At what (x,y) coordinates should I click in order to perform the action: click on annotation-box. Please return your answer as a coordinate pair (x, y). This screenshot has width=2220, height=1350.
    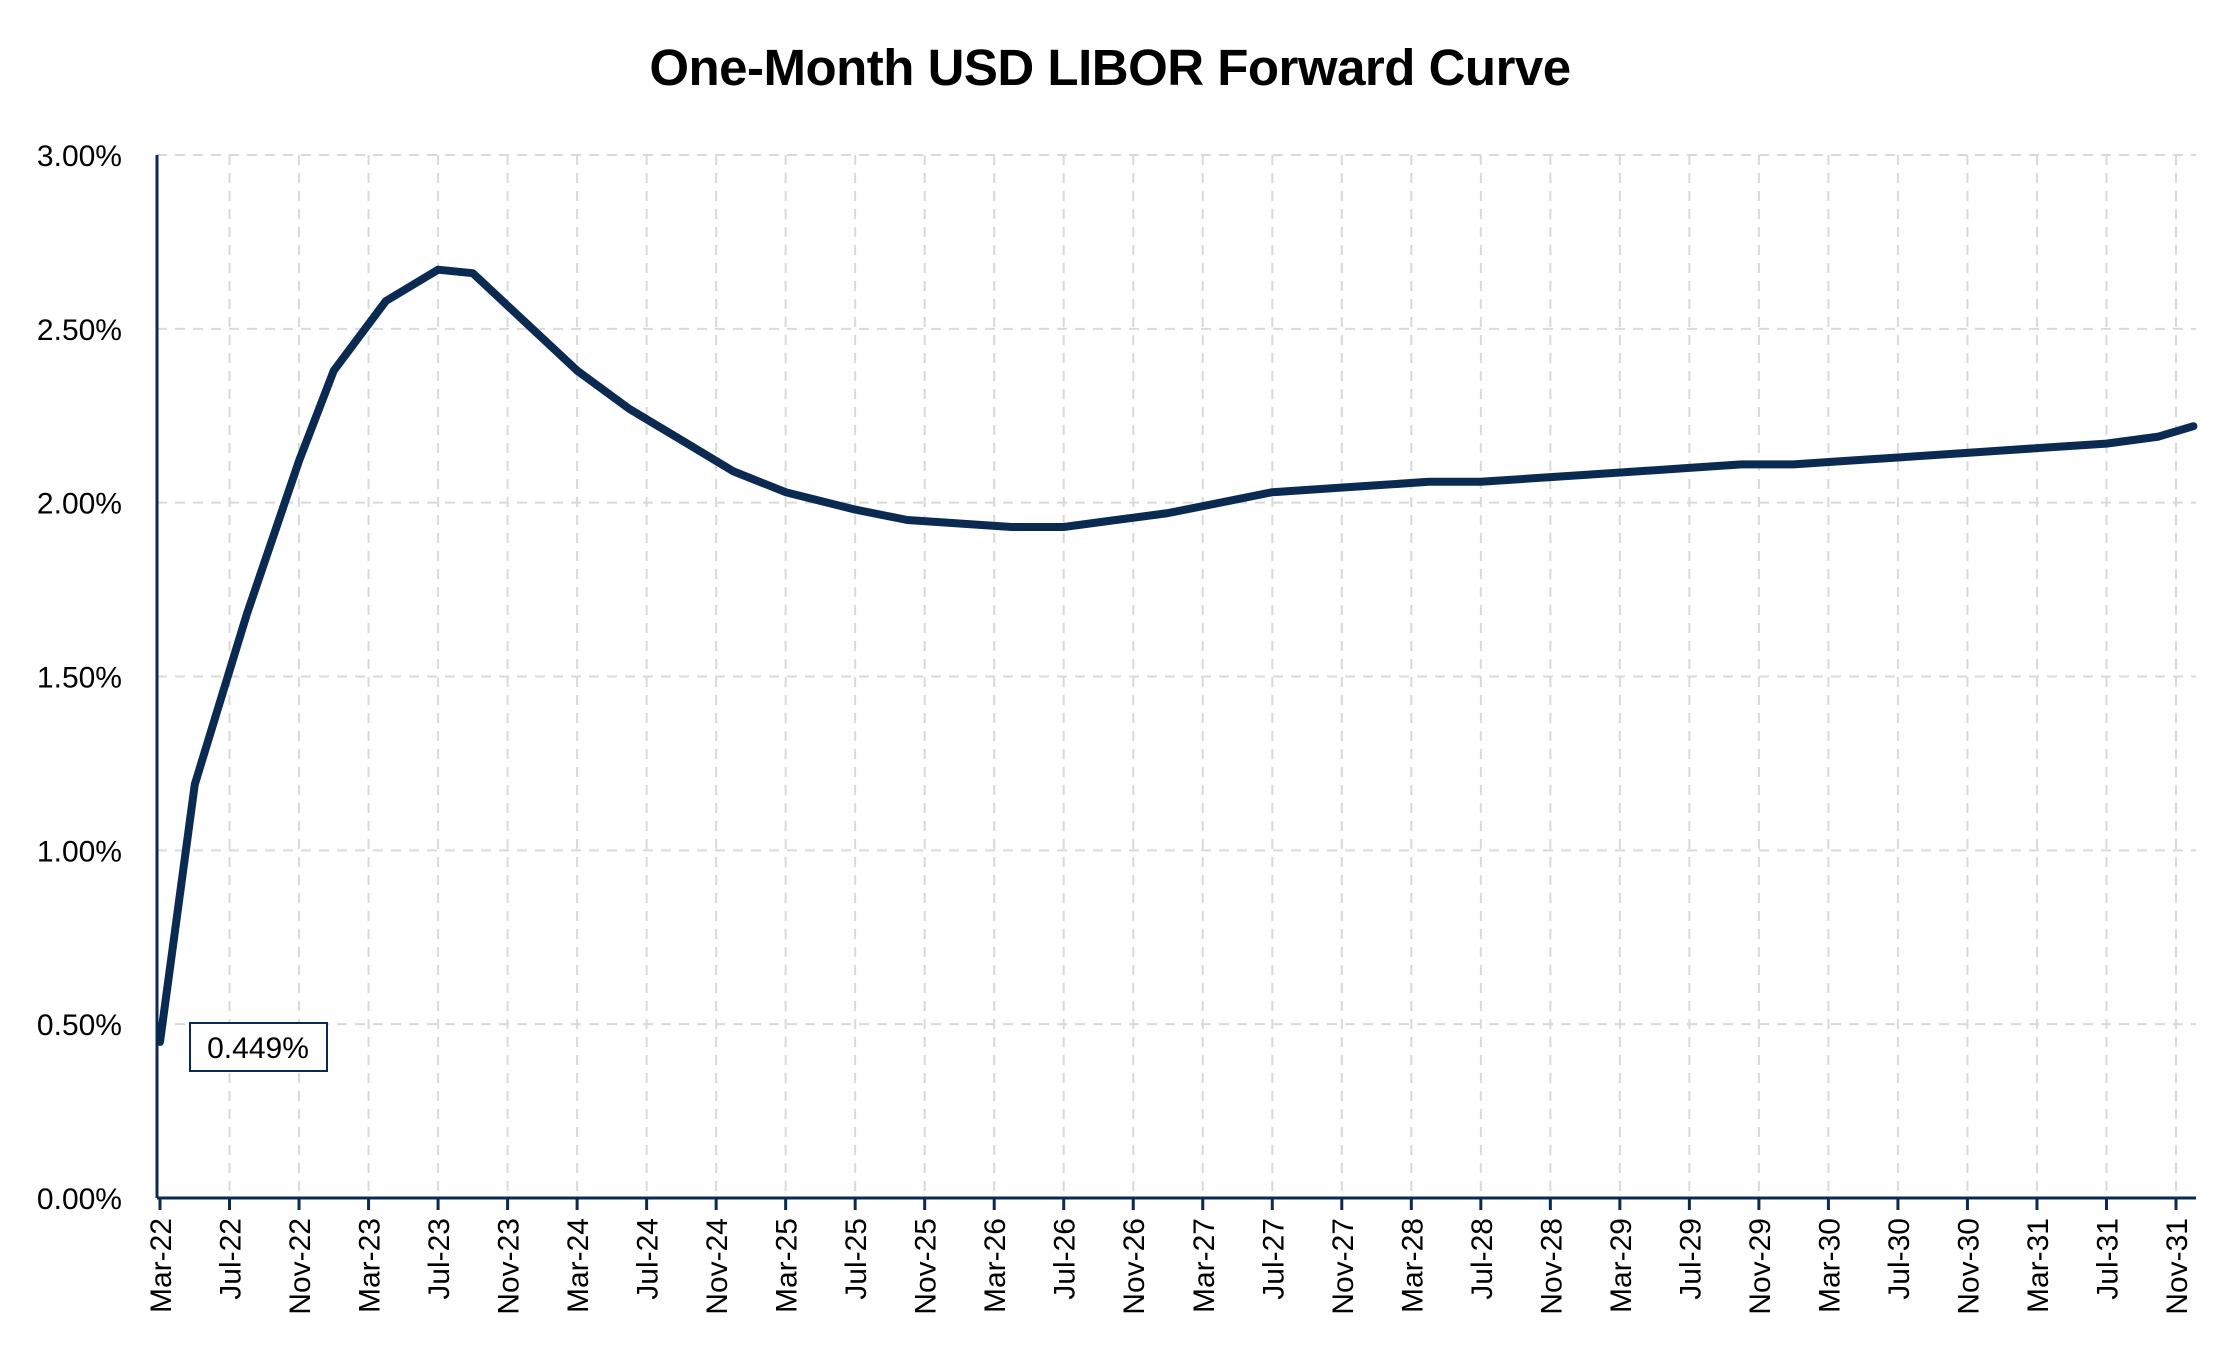
    Looking at the image, I should click on (258, 1047).